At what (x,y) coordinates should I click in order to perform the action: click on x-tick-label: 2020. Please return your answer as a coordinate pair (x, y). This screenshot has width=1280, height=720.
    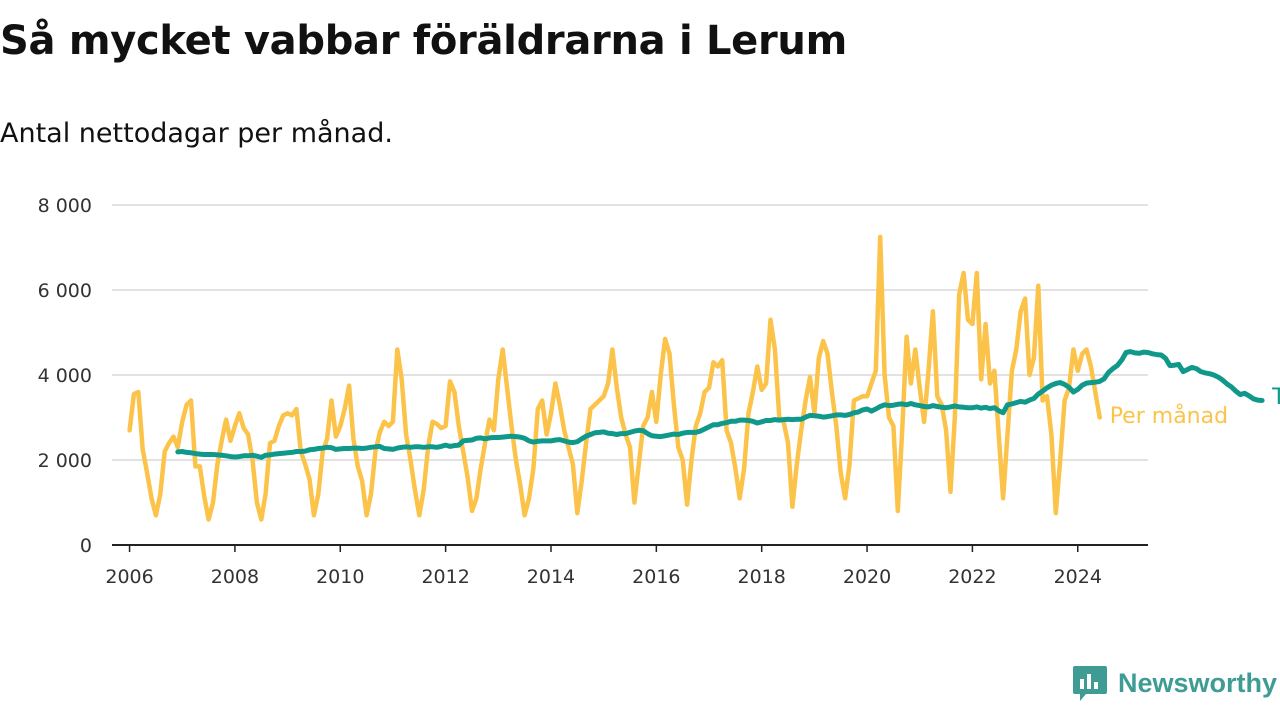
    Looking at the image, I should click on (867, 577).